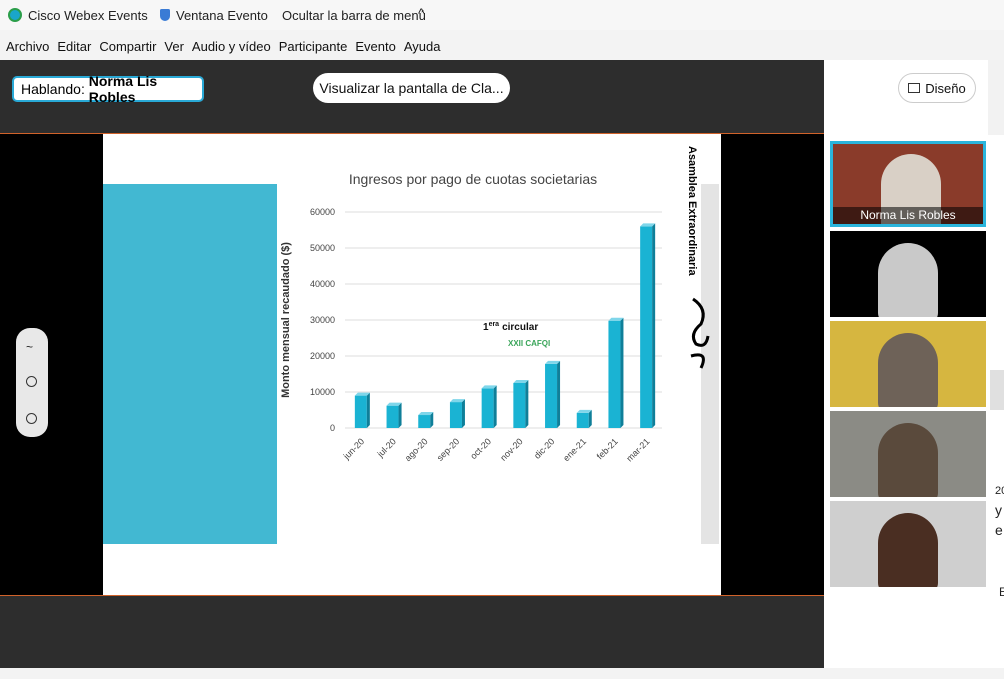 Image resolution: width=1004 pixels, height=679 pixels. I want to click on y-tick-label: 60000, so click(322, 212).